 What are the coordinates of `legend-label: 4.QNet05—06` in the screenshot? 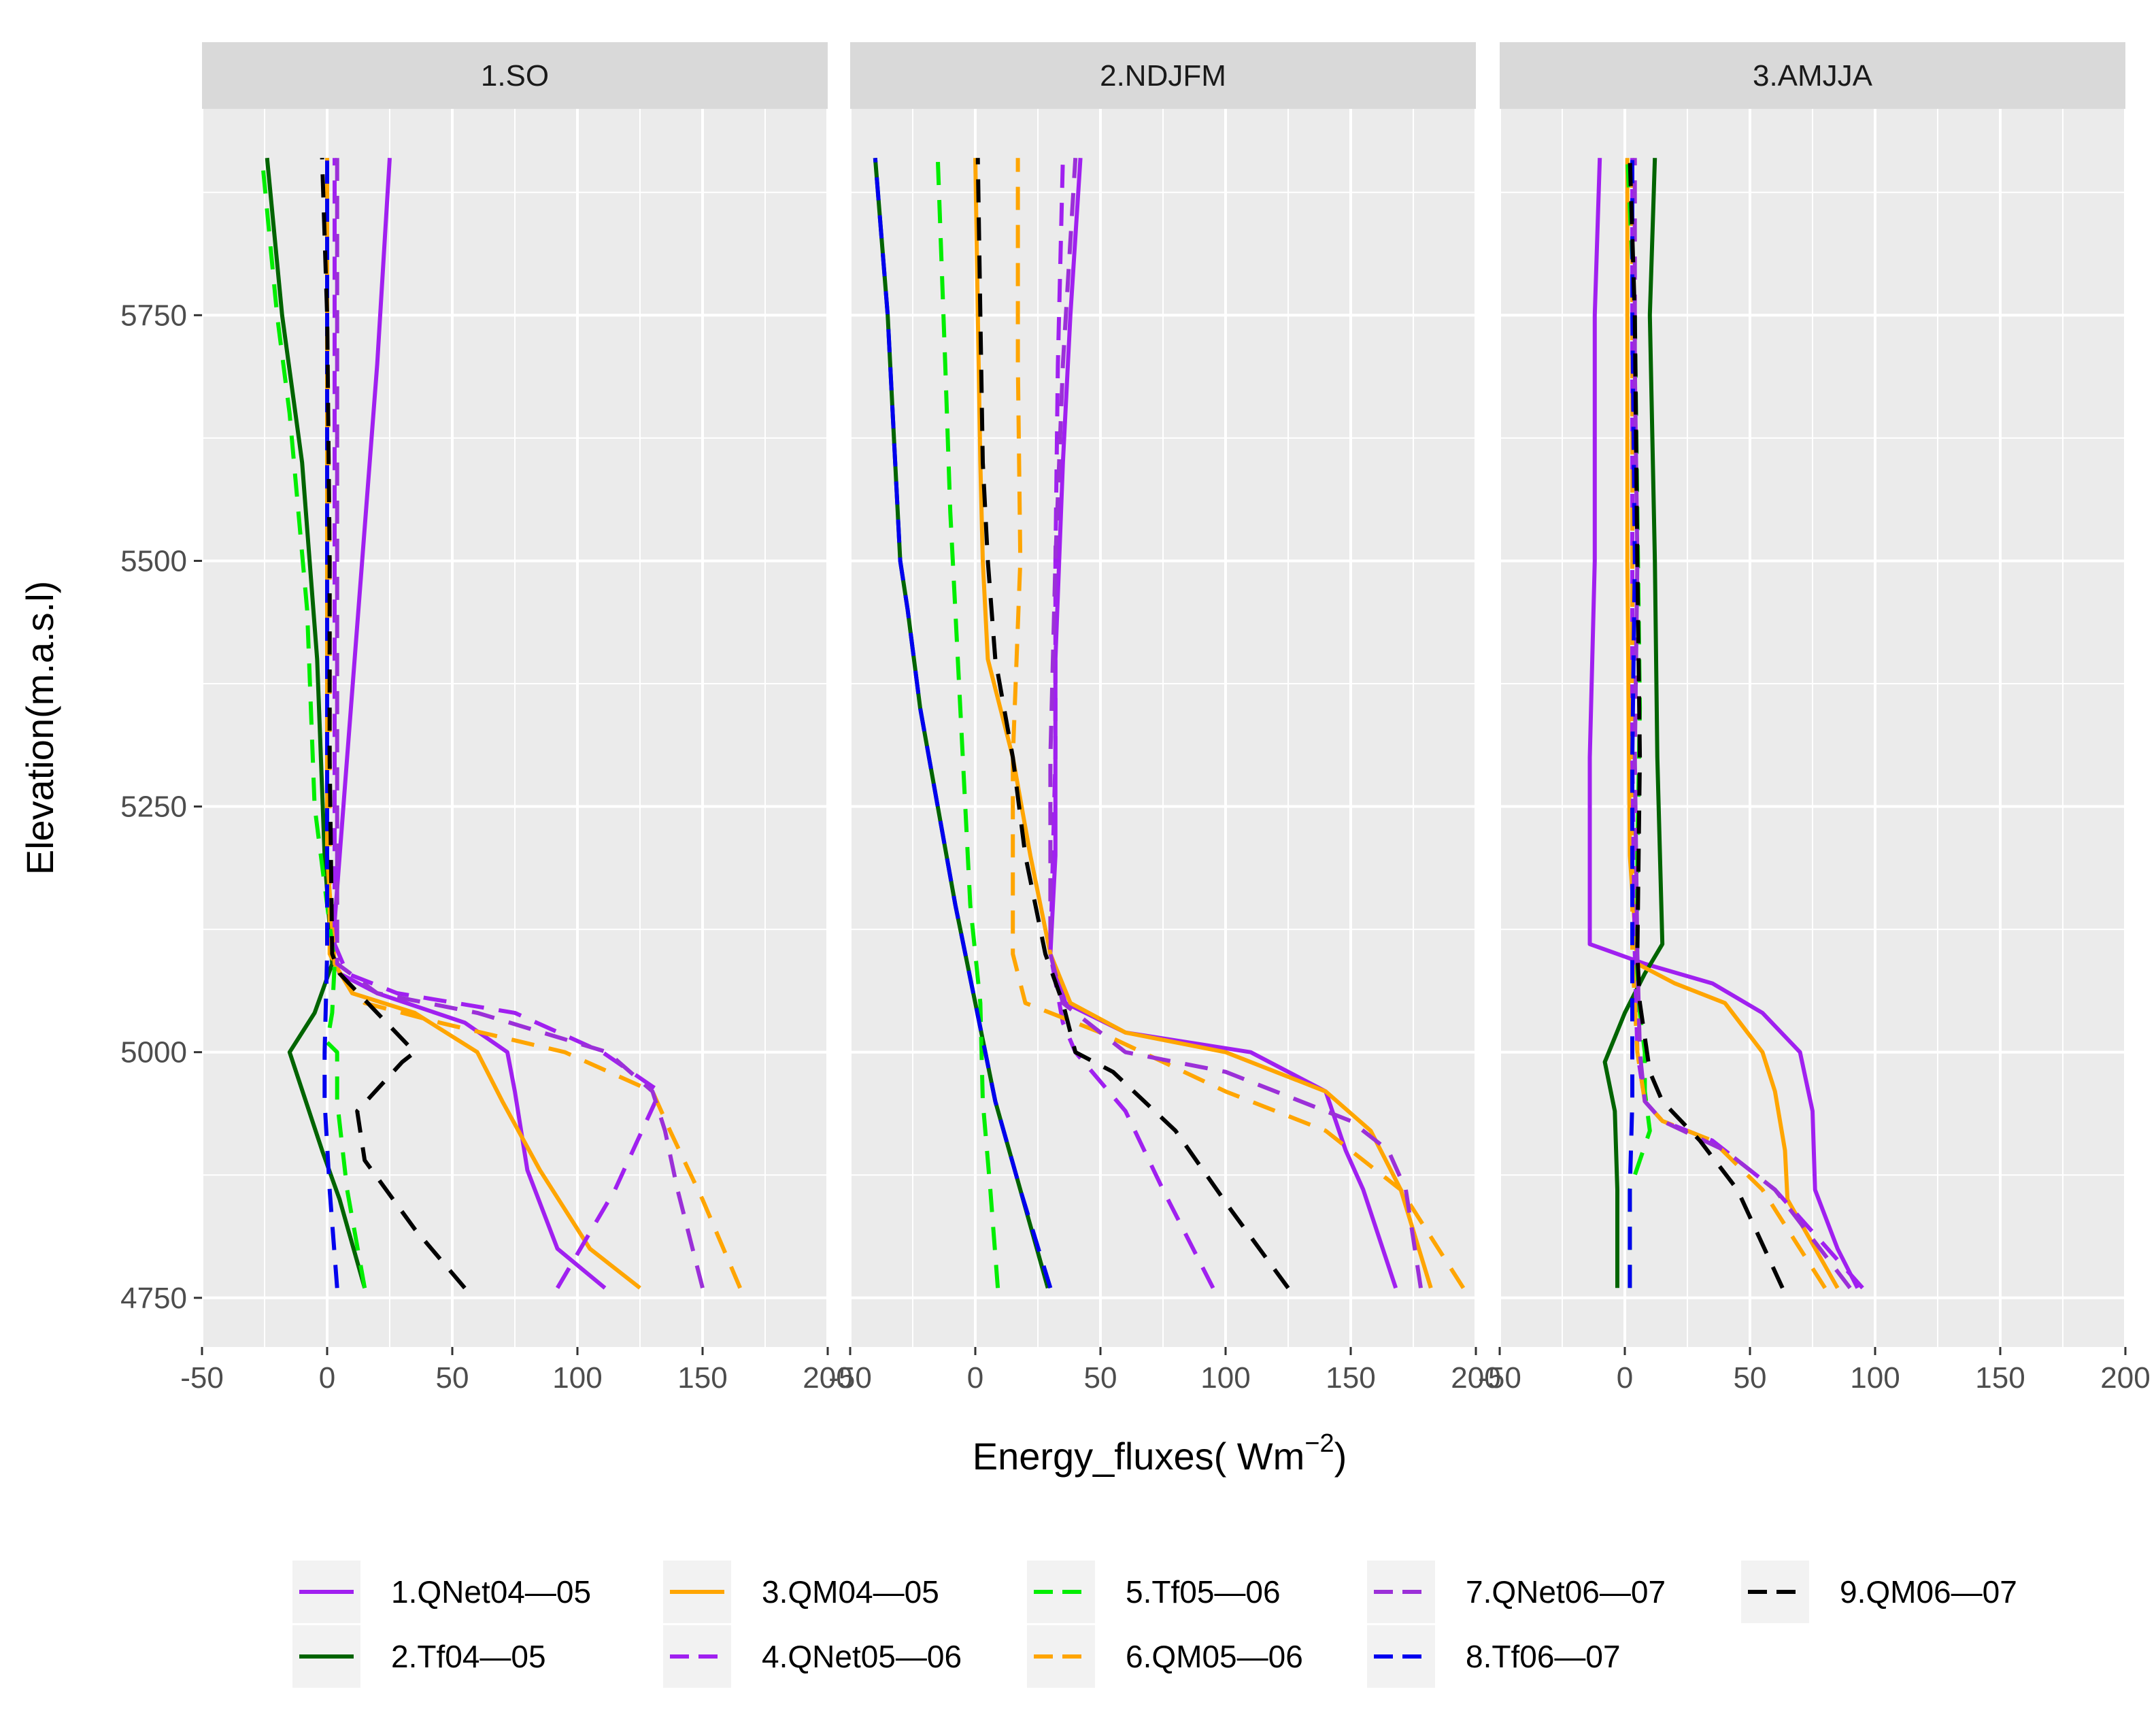 It's located at (862, 1657).